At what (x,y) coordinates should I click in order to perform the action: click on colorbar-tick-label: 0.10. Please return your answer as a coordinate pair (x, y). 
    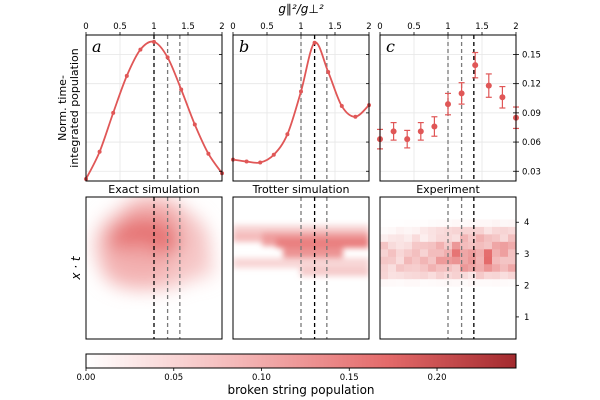
    Looking at the image, I should click on (261, 378).